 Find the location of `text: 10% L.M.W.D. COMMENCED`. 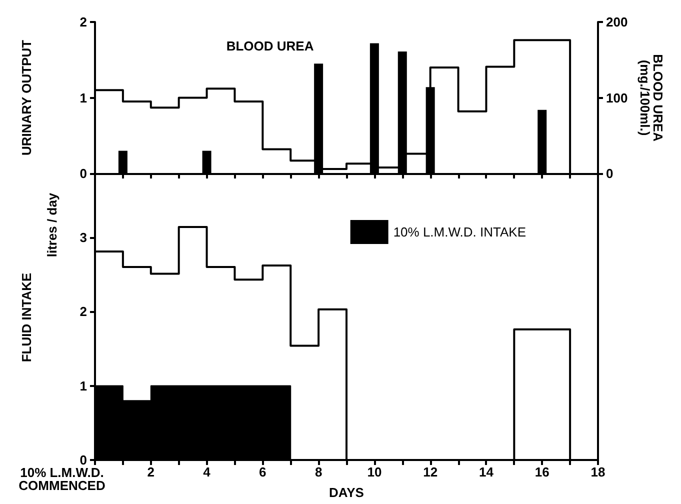

text: 10% L.M.W.D. COMMENCED is located at coordinates (62, 479).